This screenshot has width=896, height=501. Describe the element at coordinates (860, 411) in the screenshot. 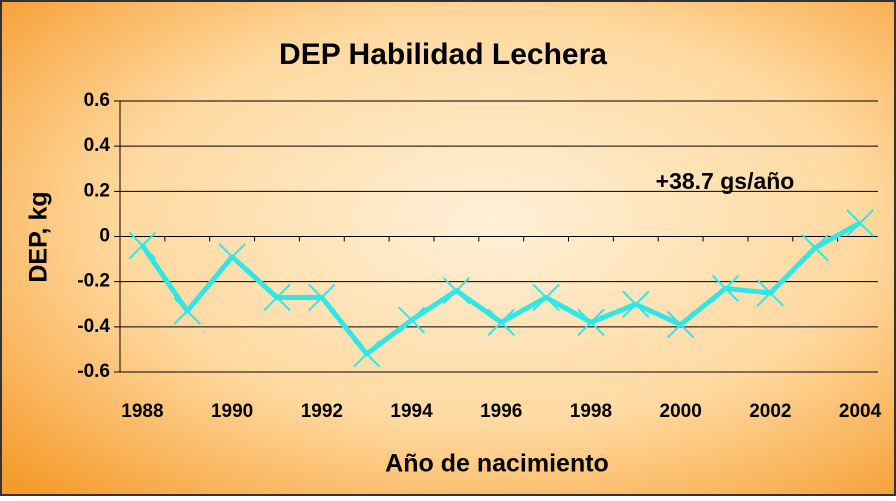

I see `x-tick-label: 2004` at that location.